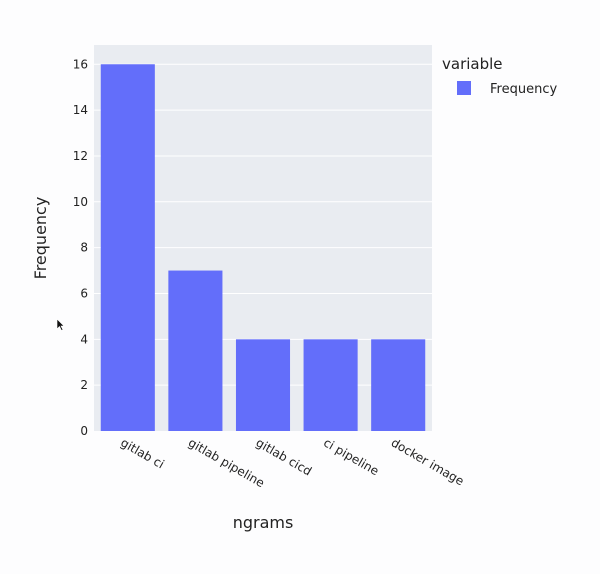  I want to click on bar-gitlab-cicd, so click(263, 385).